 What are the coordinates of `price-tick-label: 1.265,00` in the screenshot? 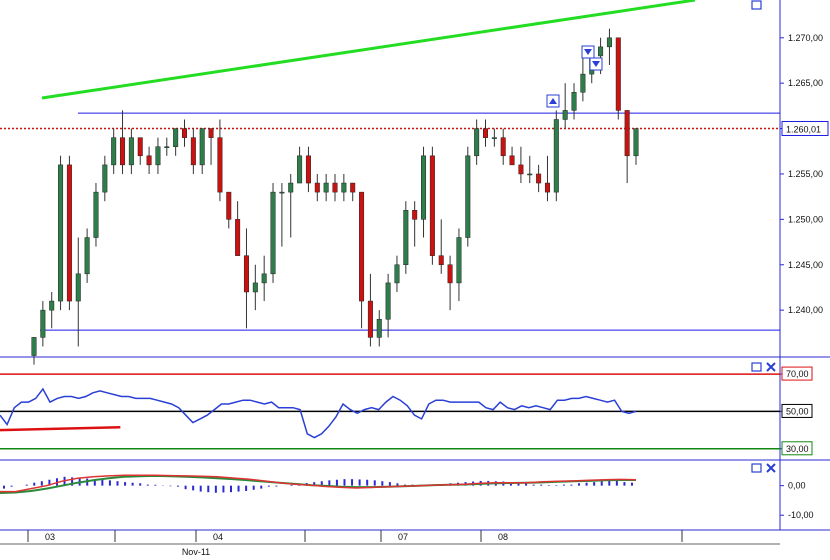 It's located at (805, 83).